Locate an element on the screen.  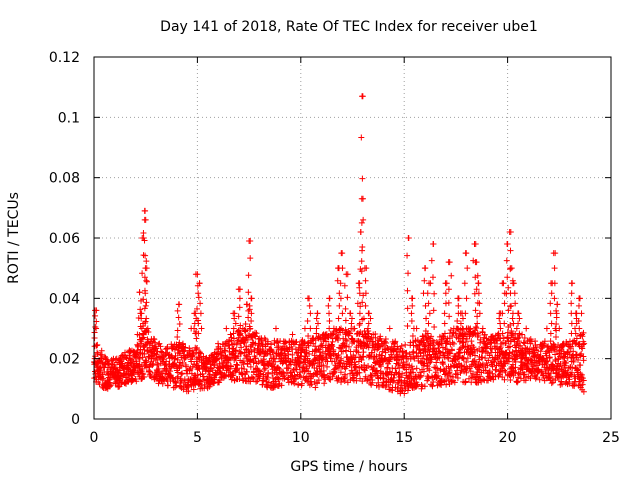
x-tick-label: 15 is located at coordinates (404, 438).